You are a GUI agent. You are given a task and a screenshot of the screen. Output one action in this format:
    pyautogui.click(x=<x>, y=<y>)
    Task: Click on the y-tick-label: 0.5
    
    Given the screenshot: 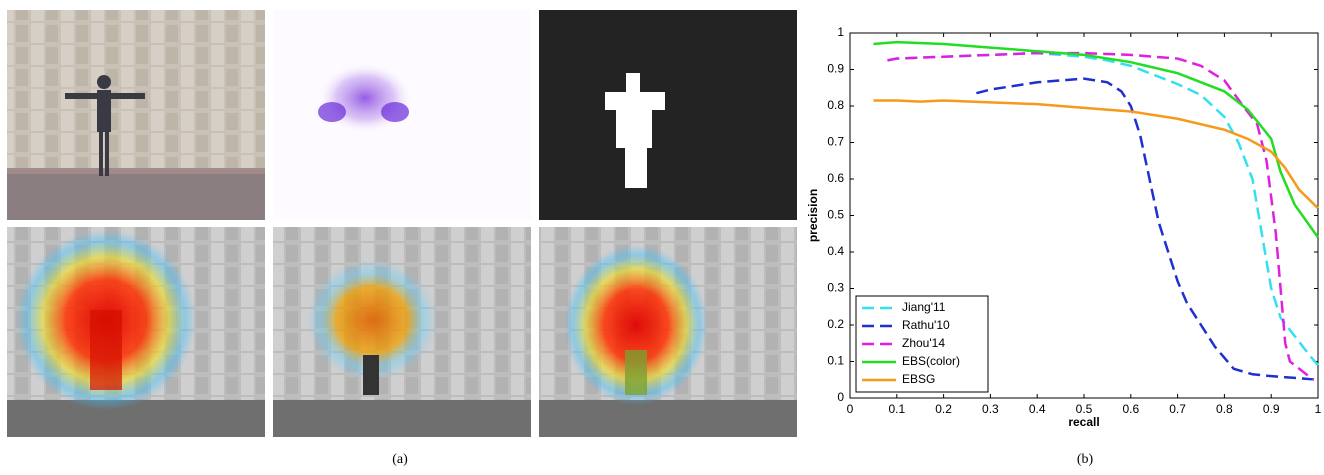 What is the action you would take?
    pyautogui.click(x=835, y=215)
    